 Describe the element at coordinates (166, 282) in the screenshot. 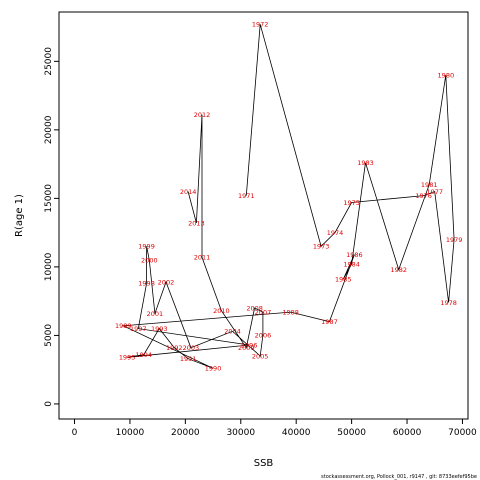

I see `point-label-2002: 2002` at that location.